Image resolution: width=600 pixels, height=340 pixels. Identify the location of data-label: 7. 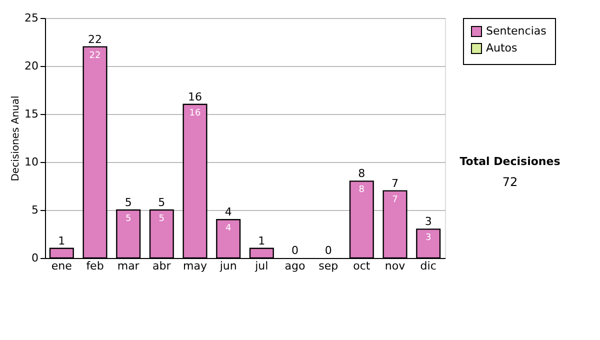
(395, 199).